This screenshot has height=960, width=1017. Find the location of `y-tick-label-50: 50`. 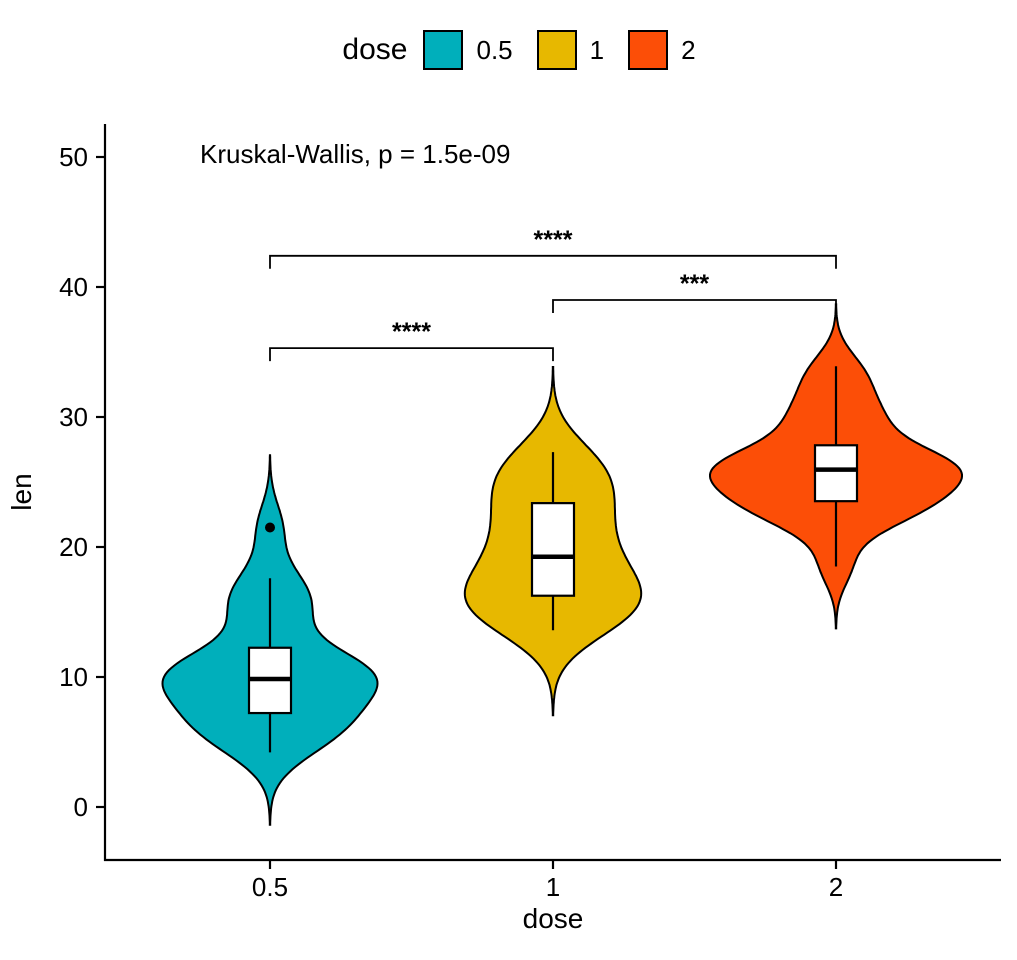

y-tick-label-50: 50 is located at coordinates (73, 157).